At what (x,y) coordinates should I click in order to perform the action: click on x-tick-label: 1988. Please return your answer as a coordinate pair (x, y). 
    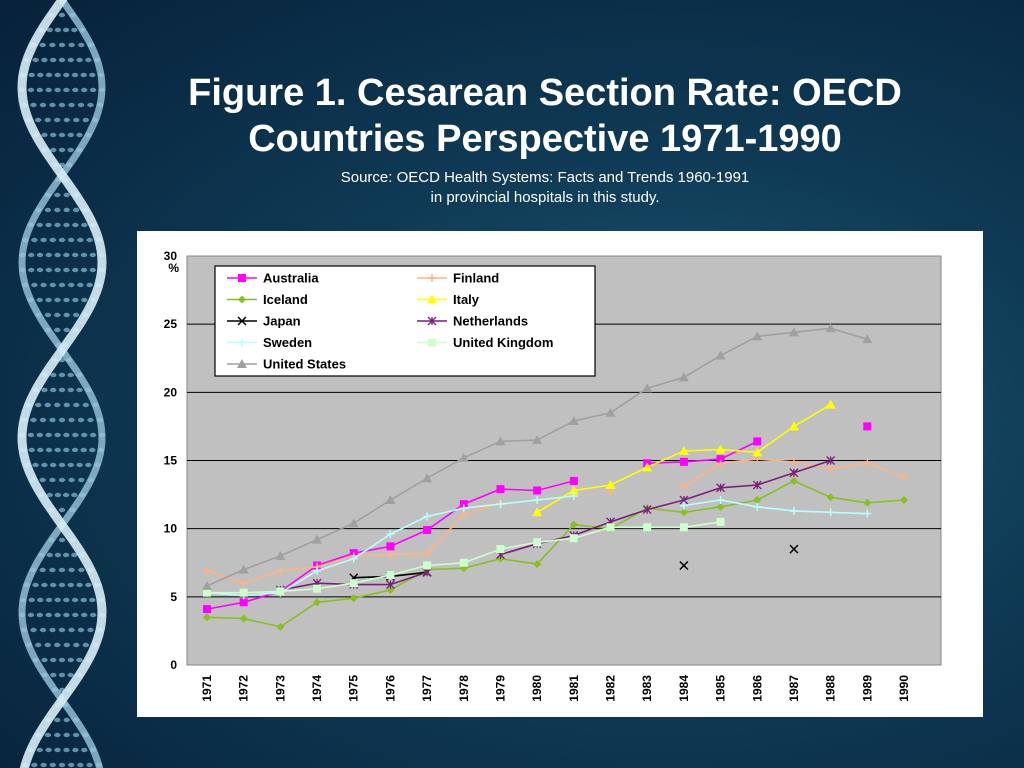
    Looking at the image, I should click on (831, 688).